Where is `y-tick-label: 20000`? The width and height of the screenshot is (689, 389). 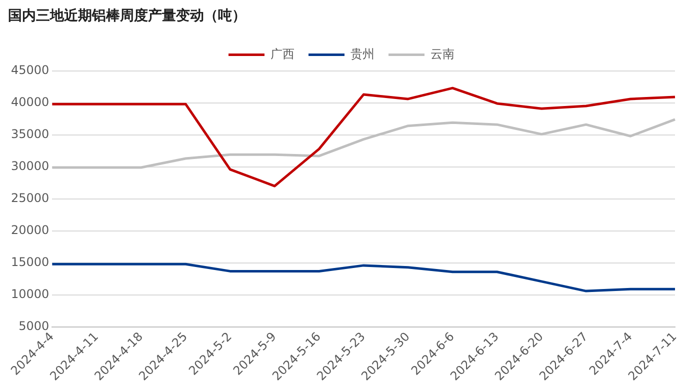
y-tick-label: 20000 is located at coordinates (30, 229).